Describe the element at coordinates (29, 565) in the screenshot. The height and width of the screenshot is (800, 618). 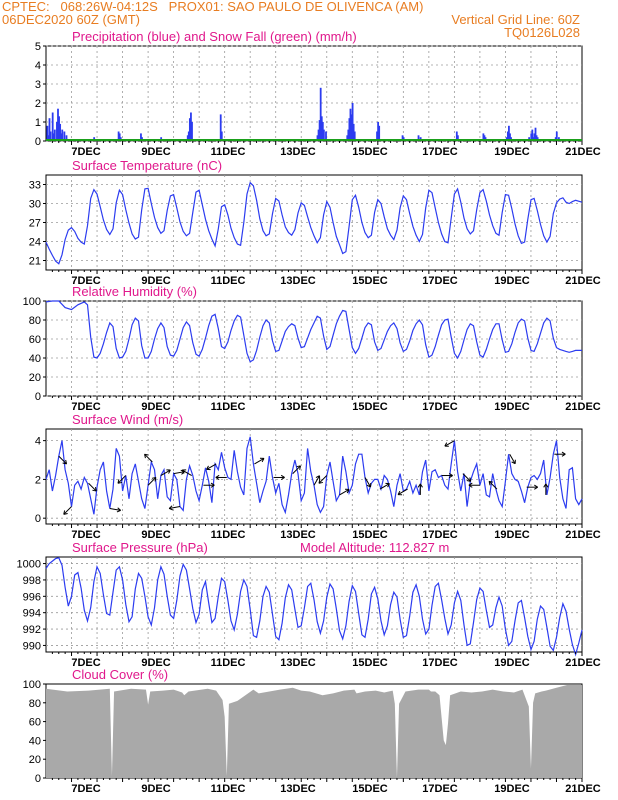
I see `y-tick-label: 1000` at that location.